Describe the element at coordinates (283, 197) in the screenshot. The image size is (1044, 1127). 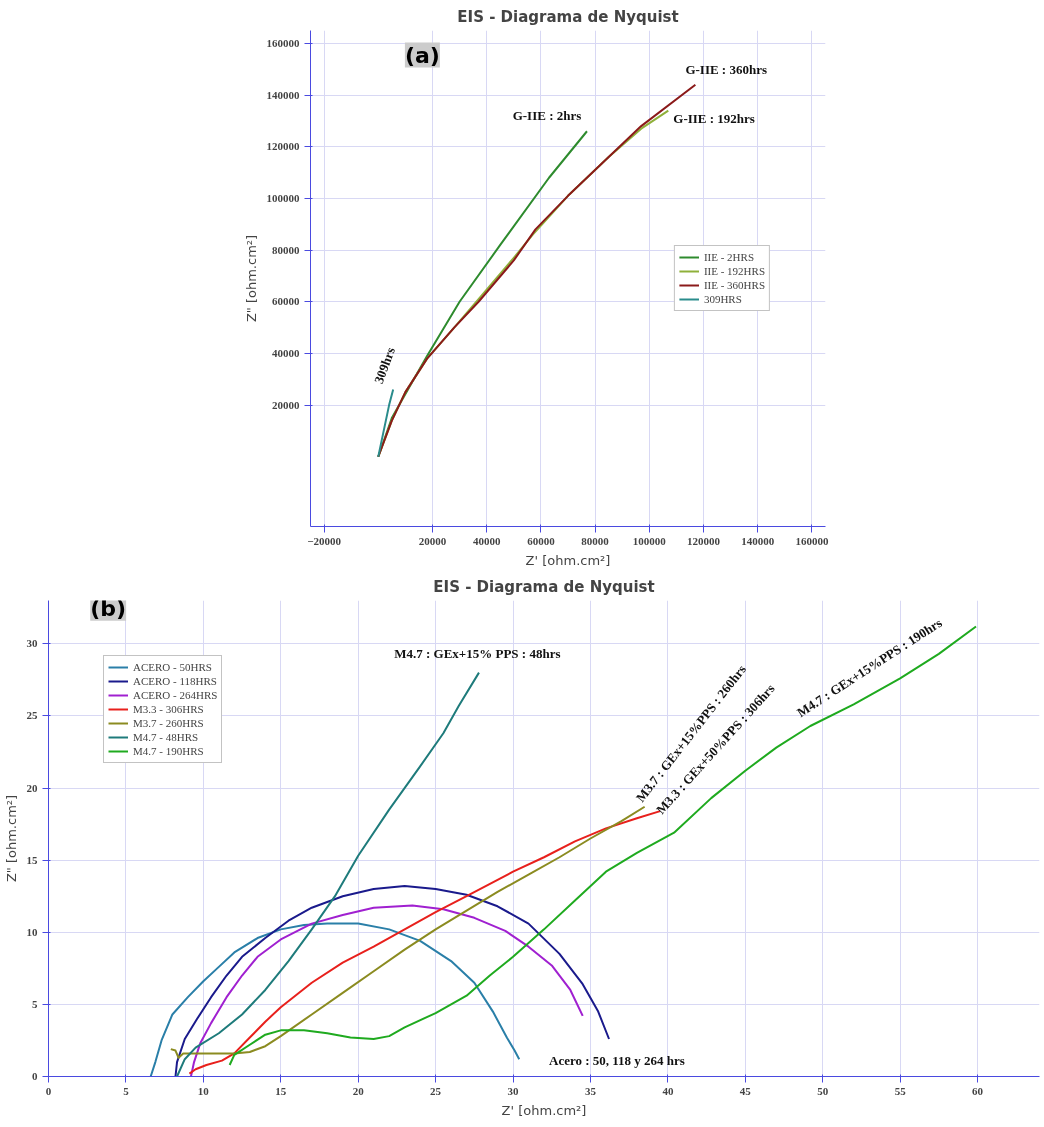
I see `y-tick-label: 100000` at that location.